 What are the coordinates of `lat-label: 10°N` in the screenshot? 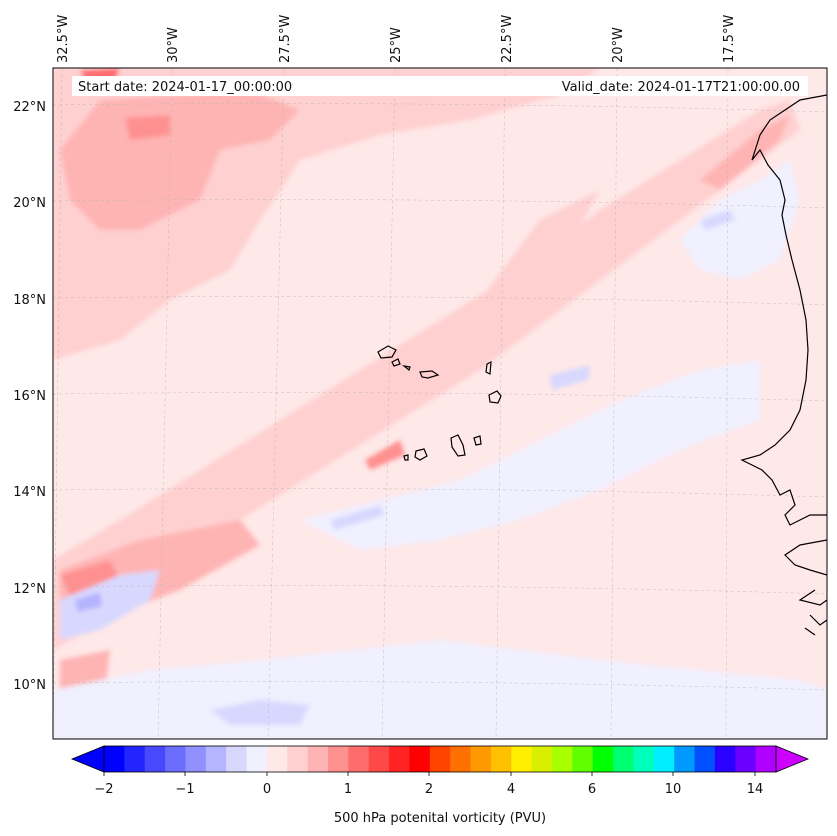 It's located at (29, 685).